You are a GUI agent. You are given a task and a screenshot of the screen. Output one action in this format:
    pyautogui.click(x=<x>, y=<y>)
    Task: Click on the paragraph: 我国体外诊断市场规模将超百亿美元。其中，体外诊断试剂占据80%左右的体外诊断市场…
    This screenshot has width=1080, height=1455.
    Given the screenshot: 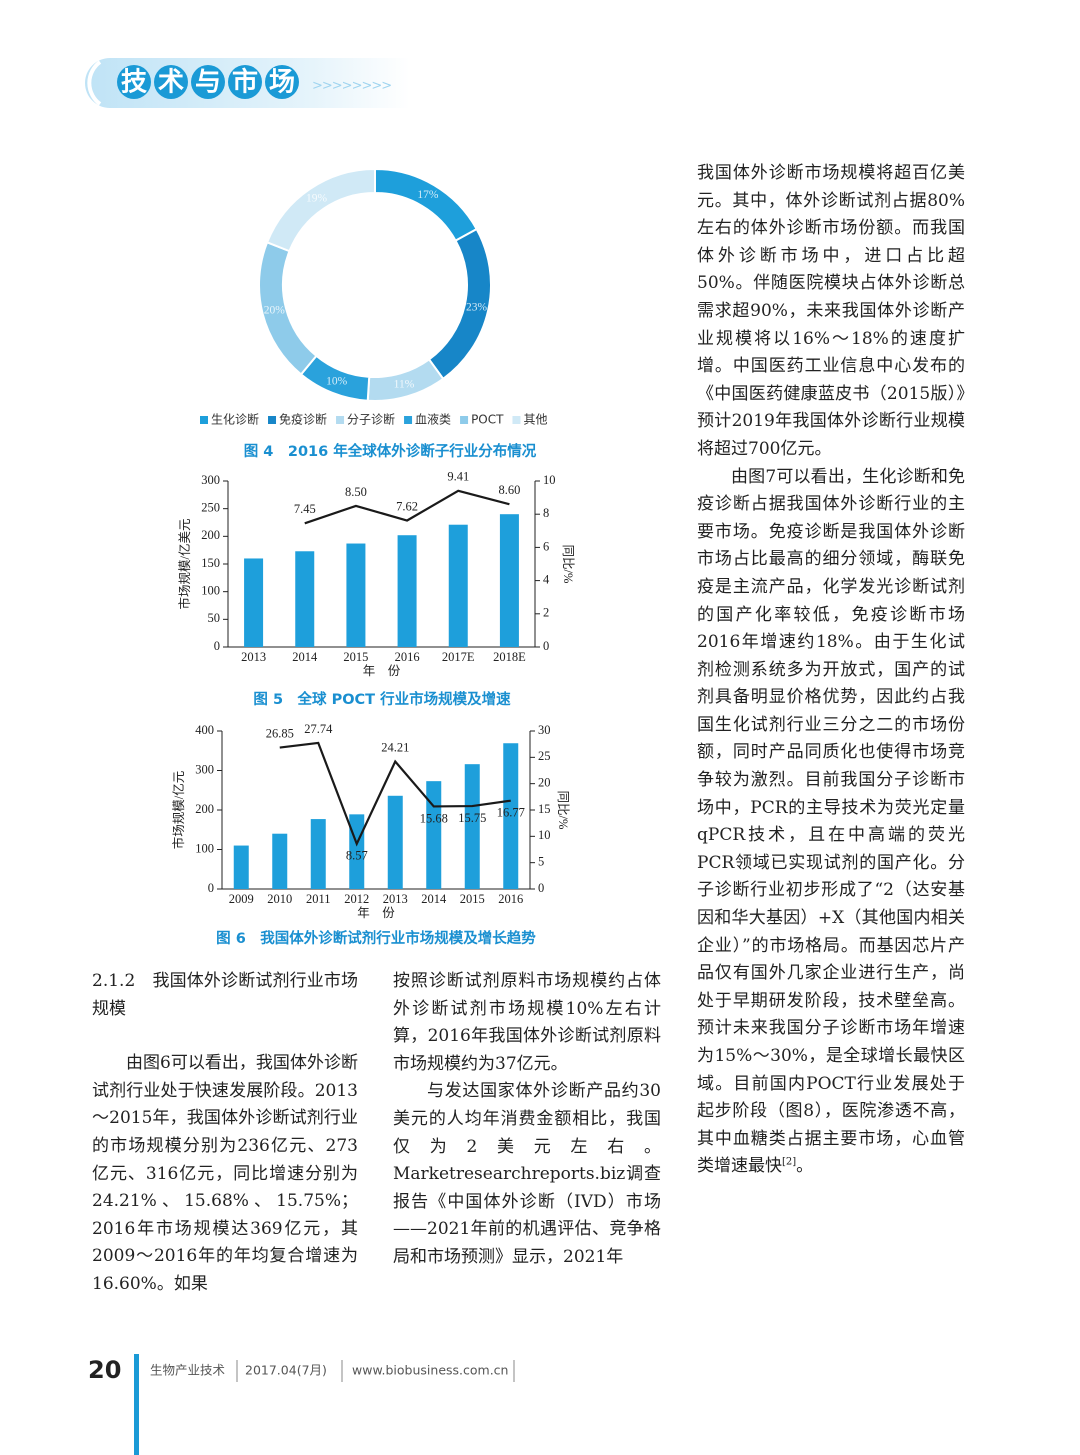 What is the action you would take?
    pyautogui.click(x=831, y=311)
    